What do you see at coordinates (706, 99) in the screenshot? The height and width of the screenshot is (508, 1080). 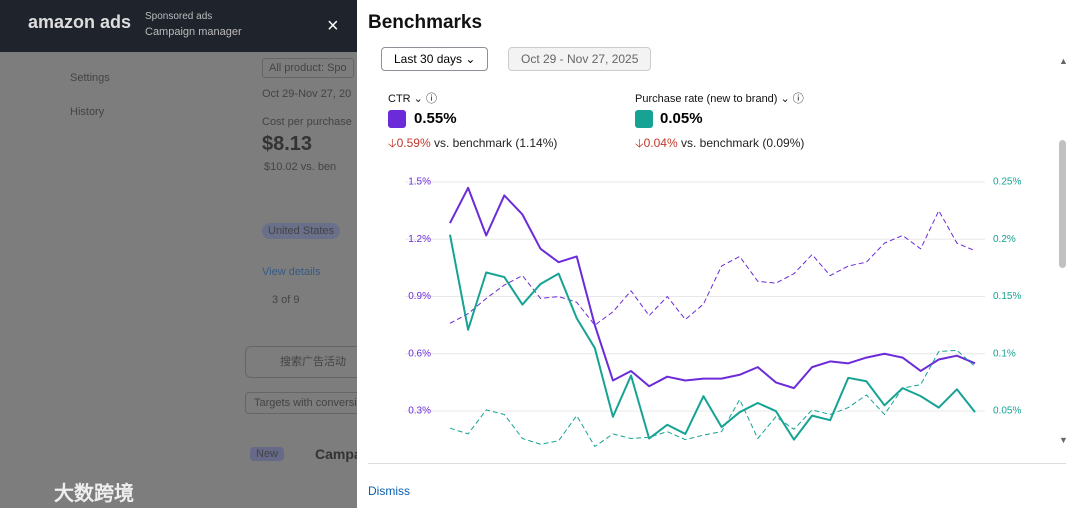 I see `metric-name: Purchase rate (new to brand)` at bounding box center [706, 99].